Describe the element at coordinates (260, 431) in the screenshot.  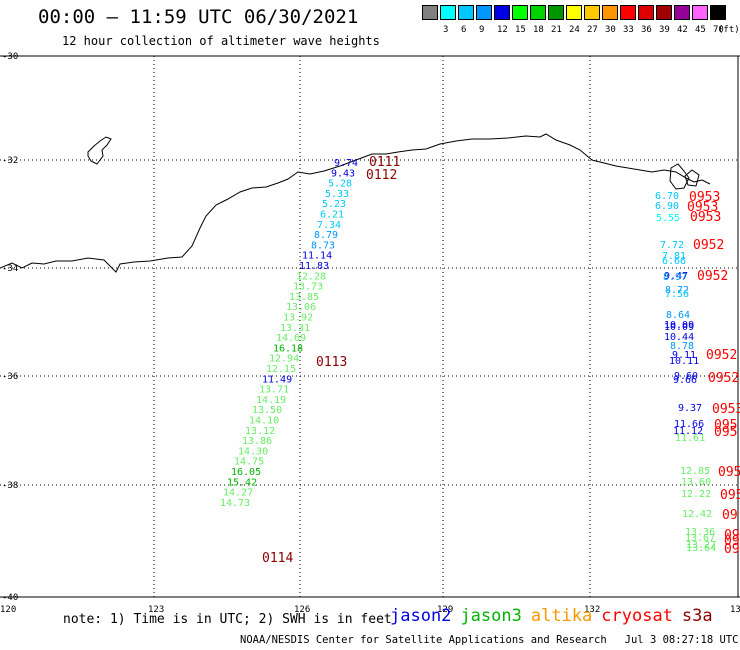
I see `track-swh-value: 13.12` at that location.